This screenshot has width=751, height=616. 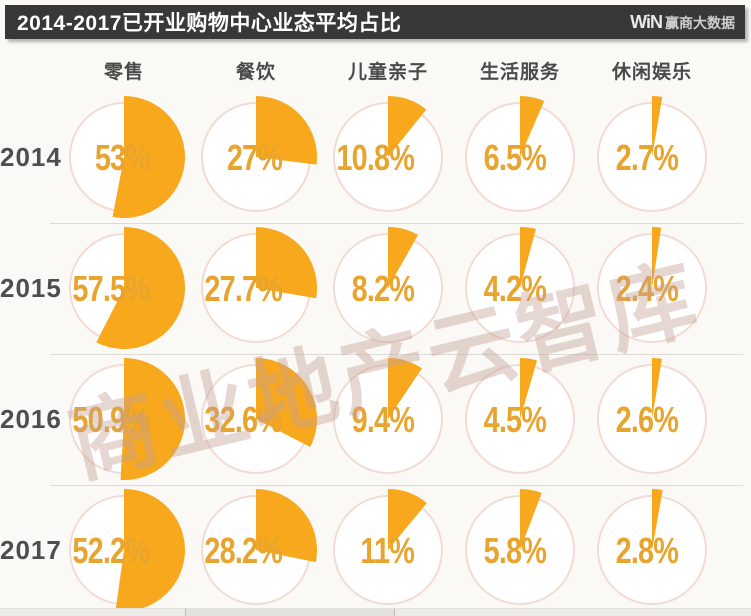 I want to click on pie-cell: 6.5%, so click(x=520, y=157).